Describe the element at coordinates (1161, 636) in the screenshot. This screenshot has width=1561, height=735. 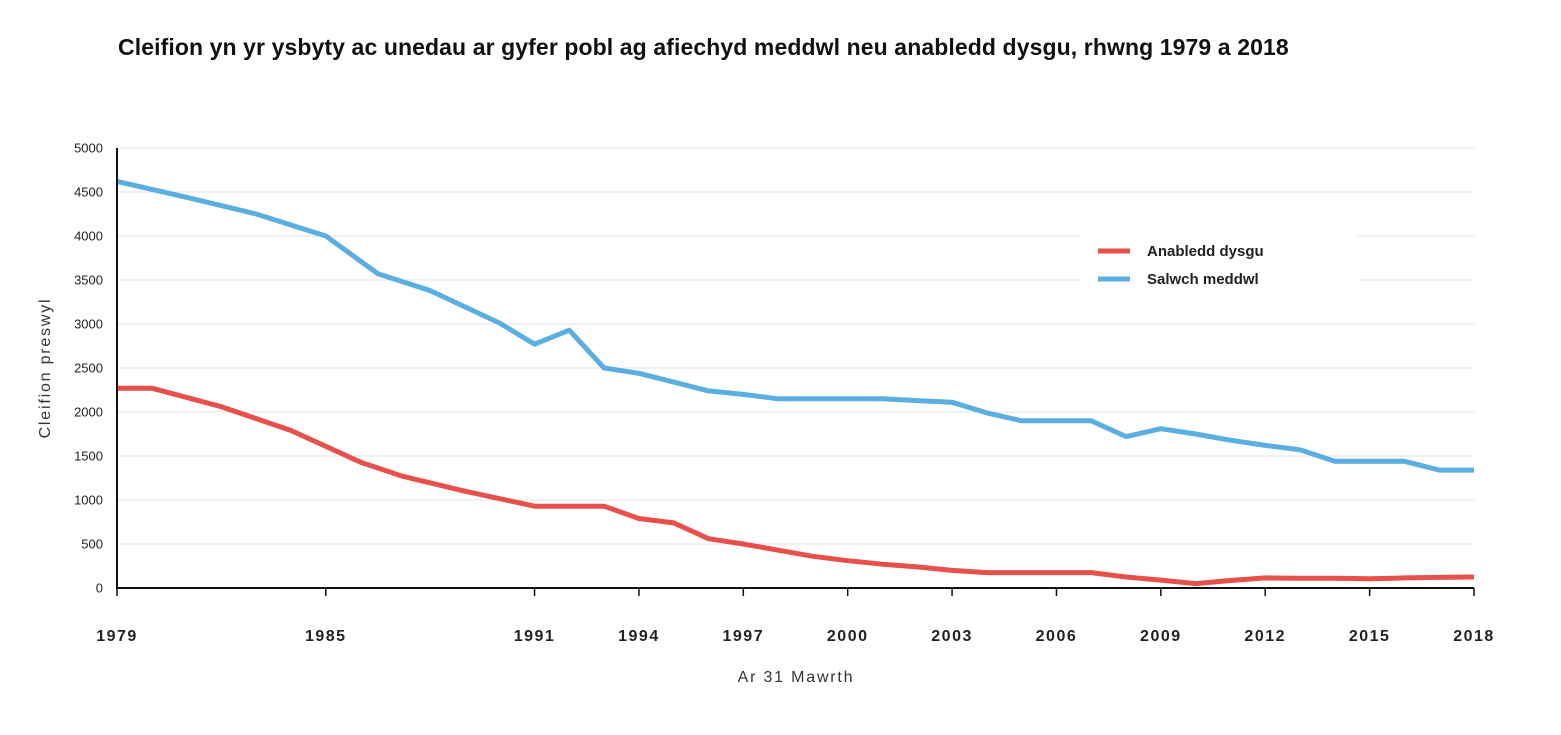
I see `x-tick-label: 2009` at that location.